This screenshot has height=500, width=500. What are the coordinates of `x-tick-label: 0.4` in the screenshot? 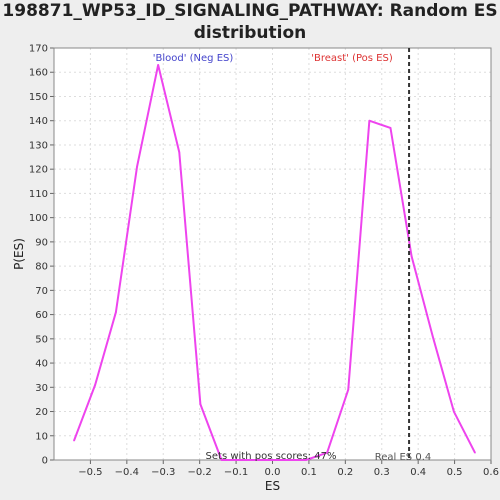 It's located at (418, 472).